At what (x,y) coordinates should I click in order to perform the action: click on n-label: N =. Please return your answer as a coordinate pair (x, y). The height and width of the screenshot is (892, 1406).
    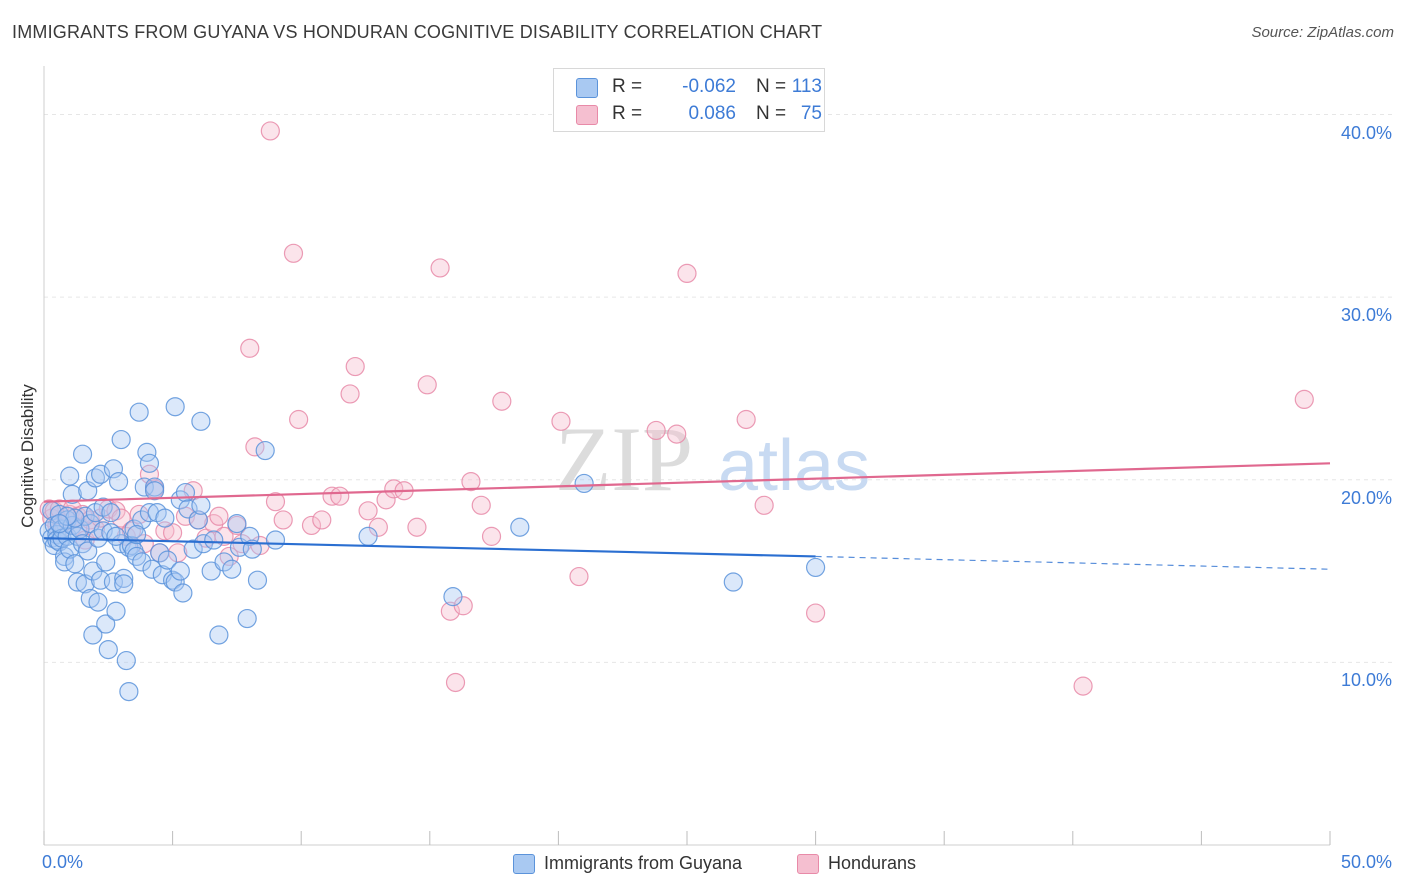
    Looking at the image, I should click on (771, 113).